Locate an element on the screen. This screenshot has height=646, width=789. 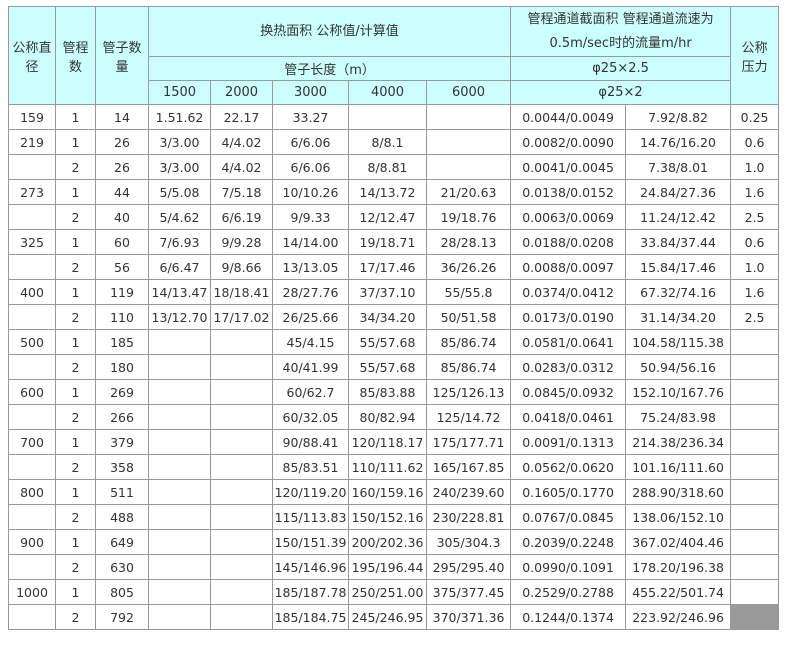
cell-flow-rate: 214.38/236.34 is located at coordinates (678, 442).